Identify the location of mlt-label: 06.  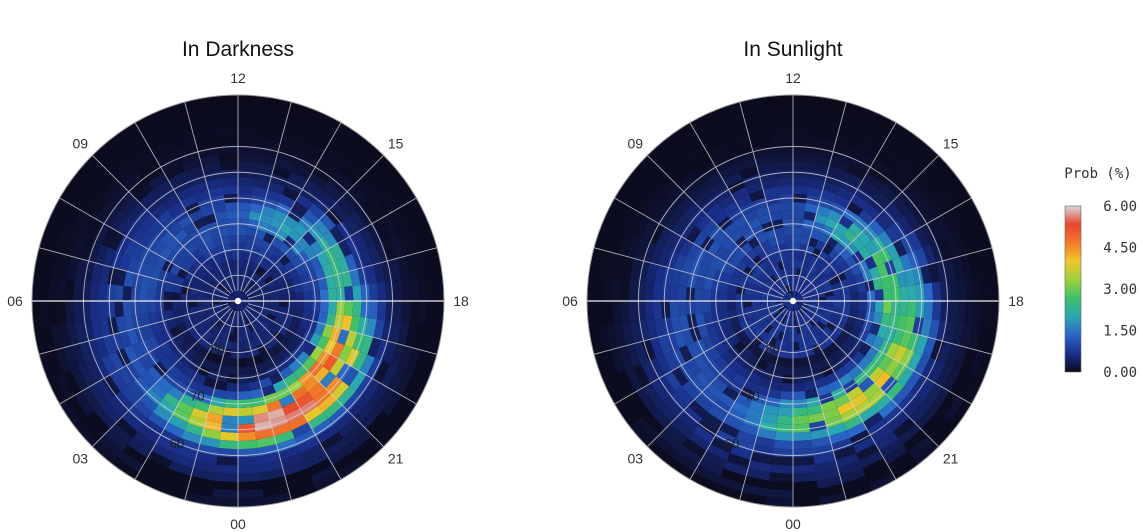
(15, 301).